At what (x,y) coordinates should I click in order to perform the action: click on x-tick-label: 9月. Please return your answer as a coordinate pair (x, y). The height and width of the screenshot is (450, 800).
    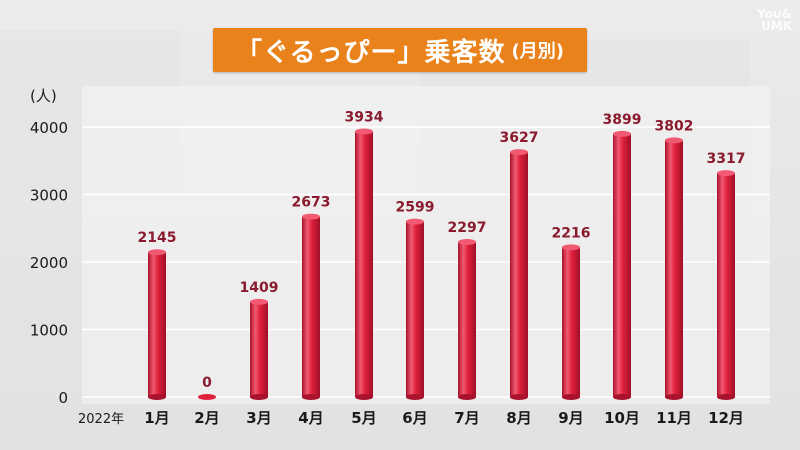
    Looking at the image, I should click on (570, 418).